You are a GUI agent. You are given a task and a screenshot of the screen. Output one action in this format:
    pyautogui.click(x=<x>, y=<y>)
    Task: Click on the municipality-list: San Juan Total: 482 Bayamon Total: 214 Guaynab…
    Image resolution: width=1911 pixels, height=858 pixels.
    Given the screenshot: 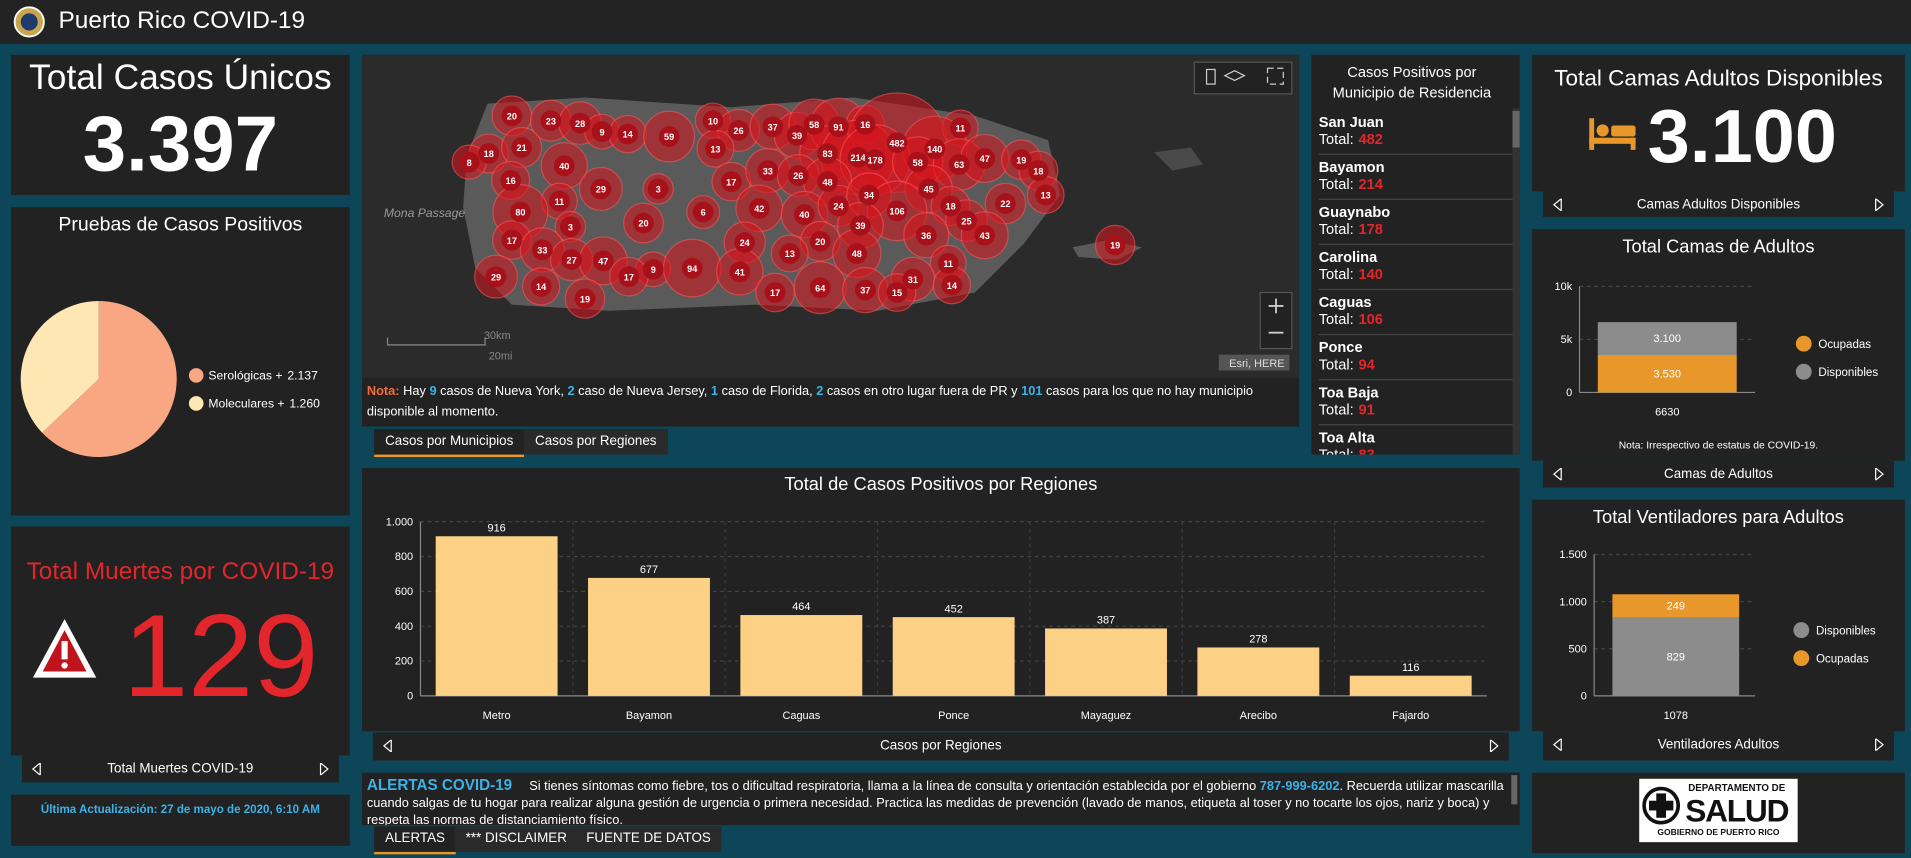 What is the action you would take?
    pyautogui.click(x=1419, y=282)
    